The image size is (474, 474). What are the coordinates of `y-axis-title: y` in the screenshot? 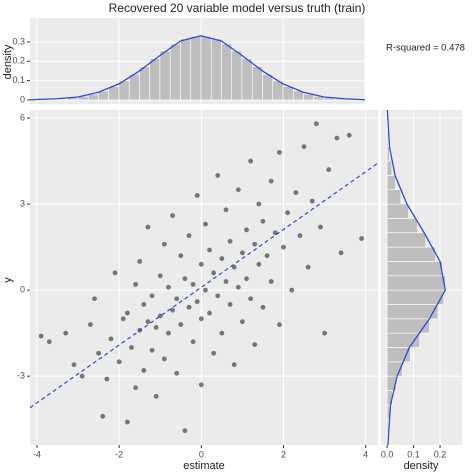 It's located at (8, 280).